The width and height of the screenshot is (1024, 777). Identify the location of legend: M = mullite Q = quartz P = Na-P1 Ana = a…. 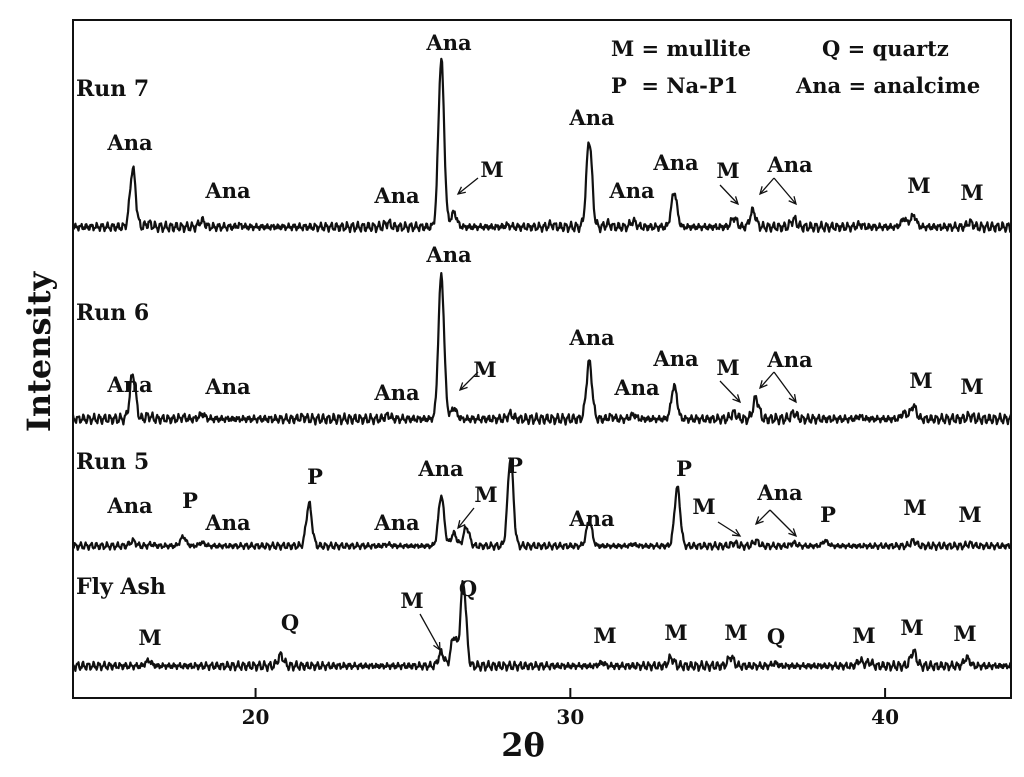
(795, 67).